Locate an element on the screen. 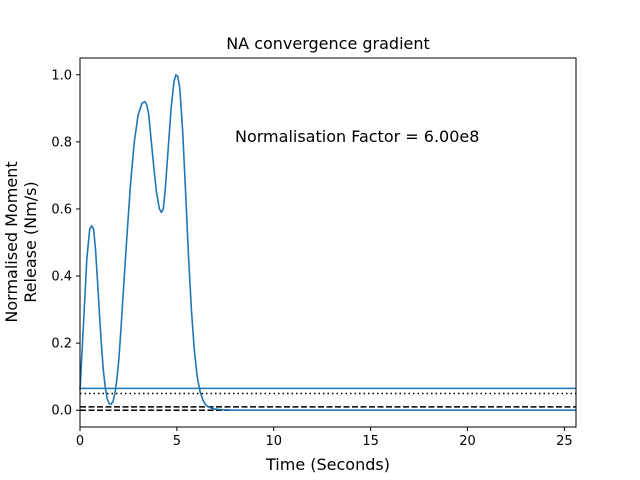  y-tick-label: 0.0 is located at coordinates (61, 411).